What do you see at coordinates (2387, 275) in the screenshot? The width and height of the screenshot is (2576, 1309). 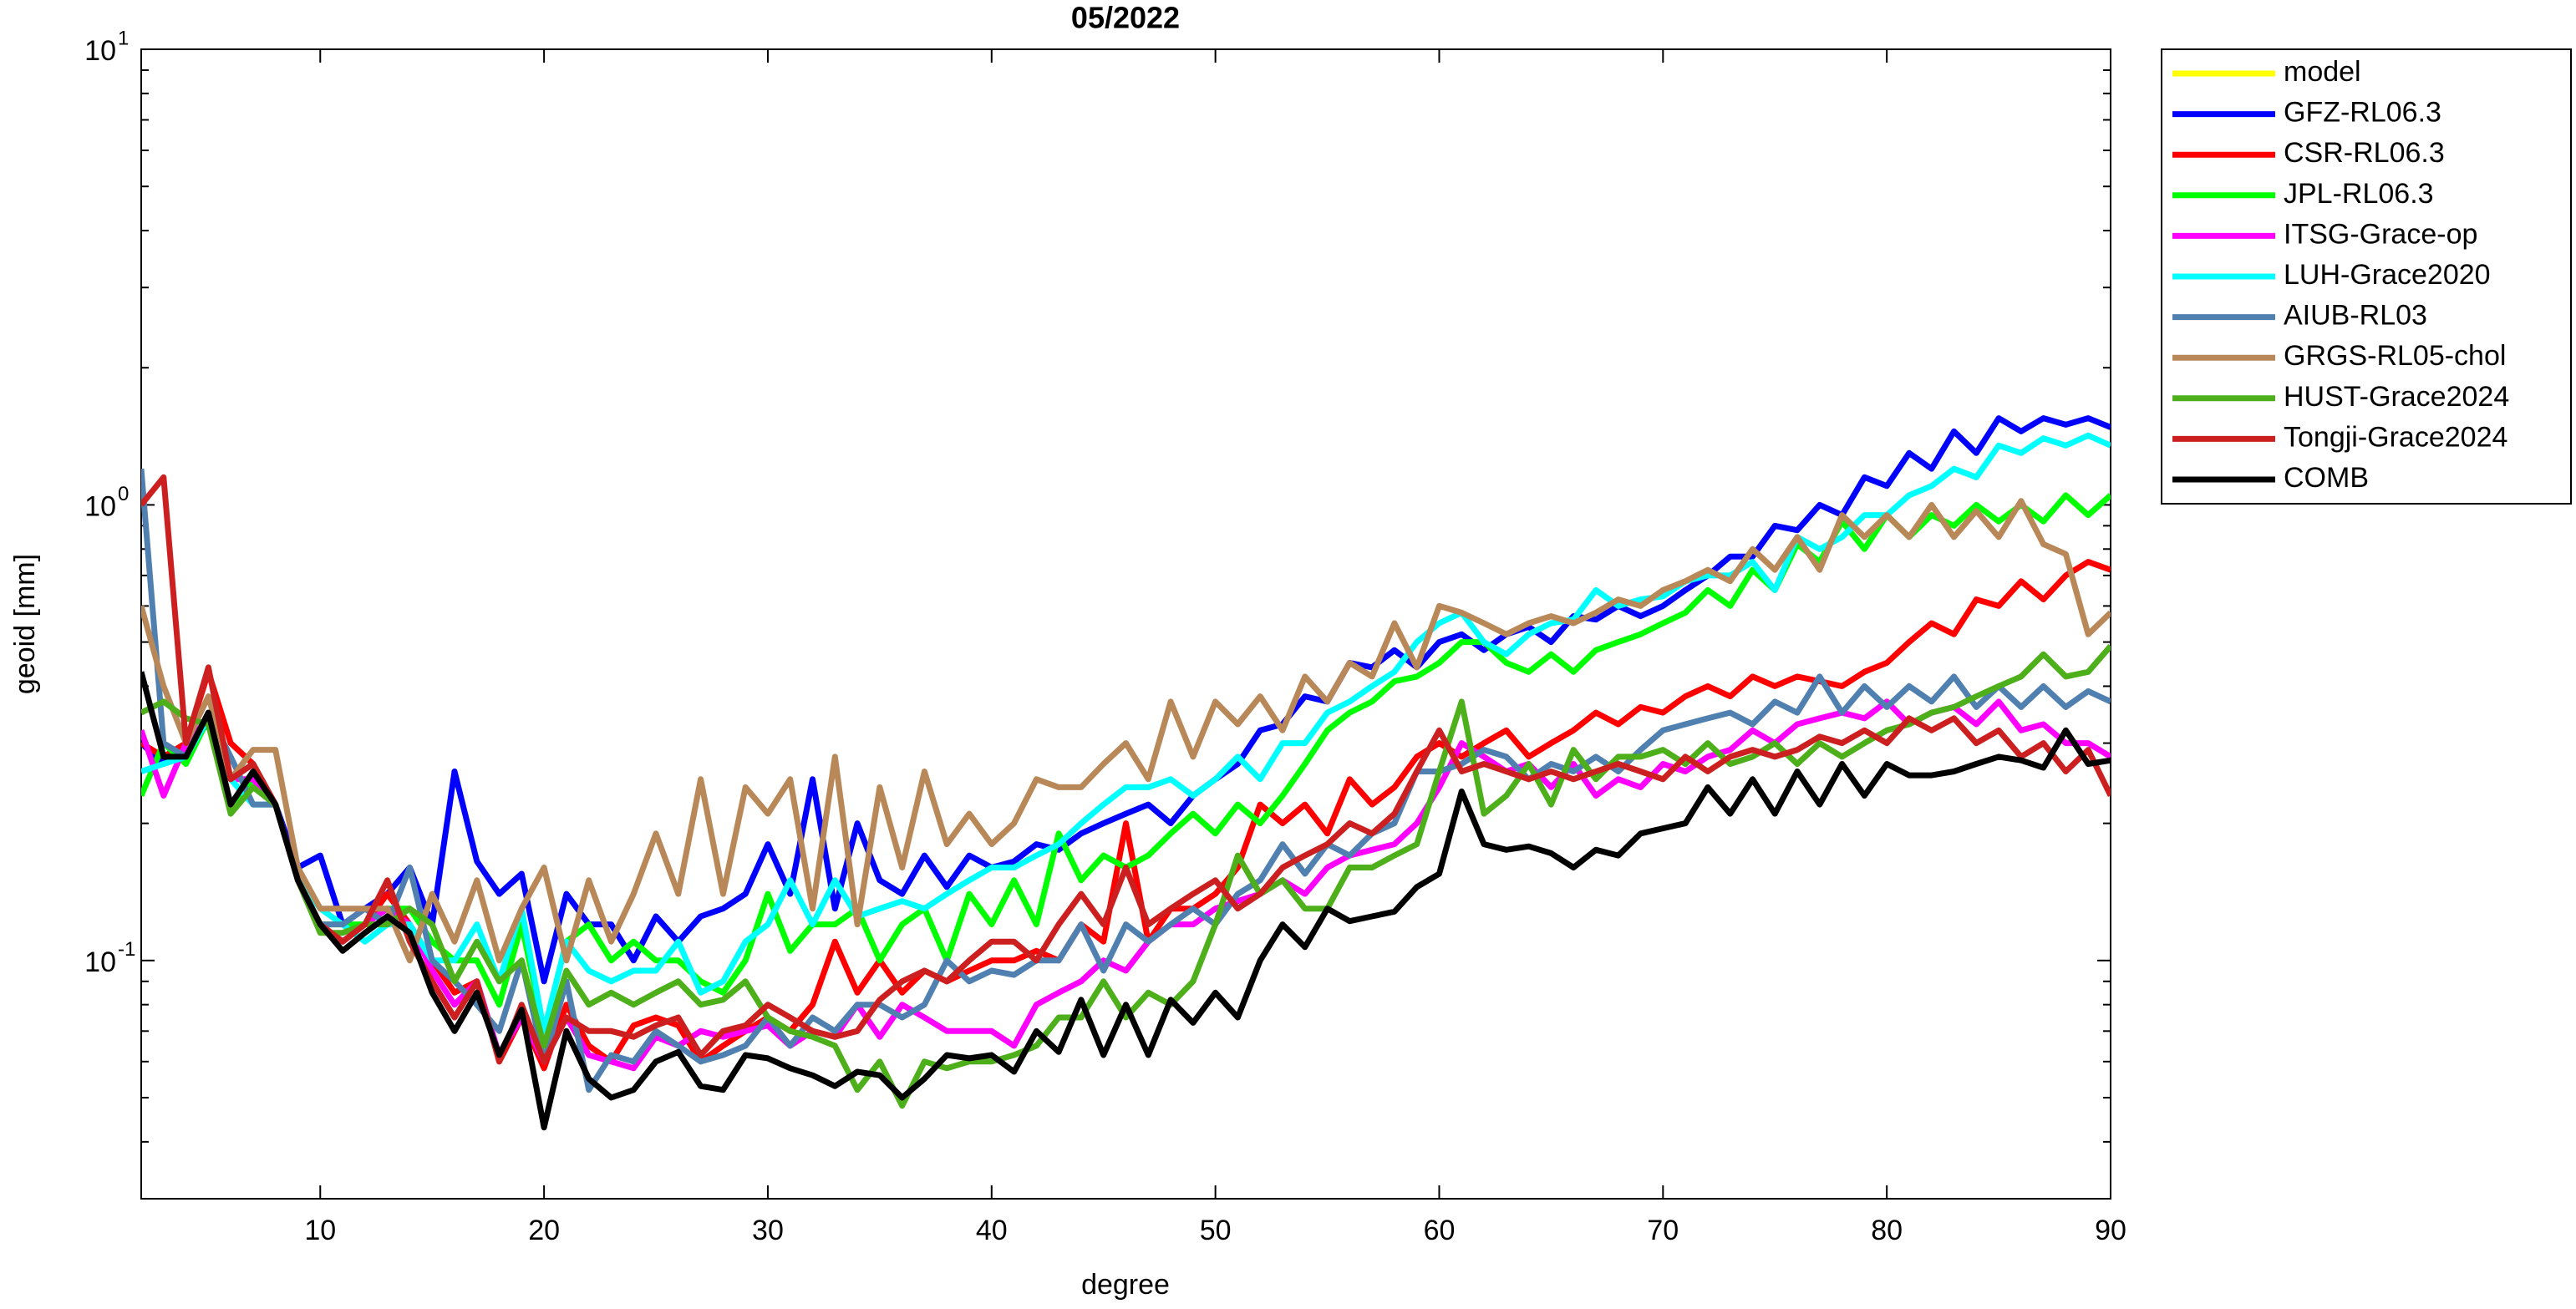 I see `legend-label: LUH-Grace2020` at bounding box center [2387, 275].